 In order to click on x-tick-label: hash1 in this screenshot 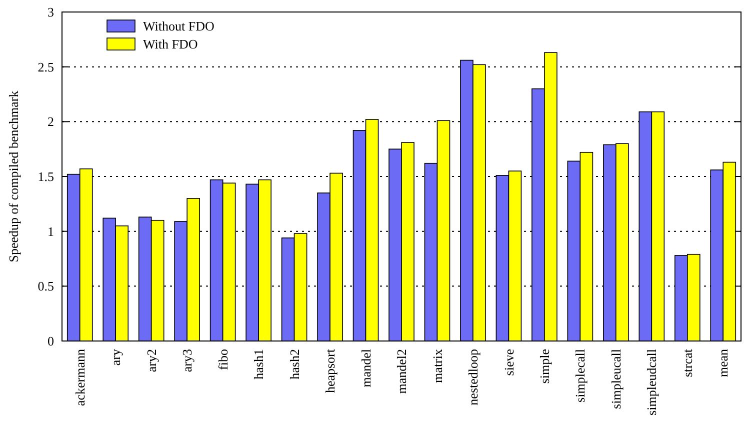, I will do `click(258, 364)`.